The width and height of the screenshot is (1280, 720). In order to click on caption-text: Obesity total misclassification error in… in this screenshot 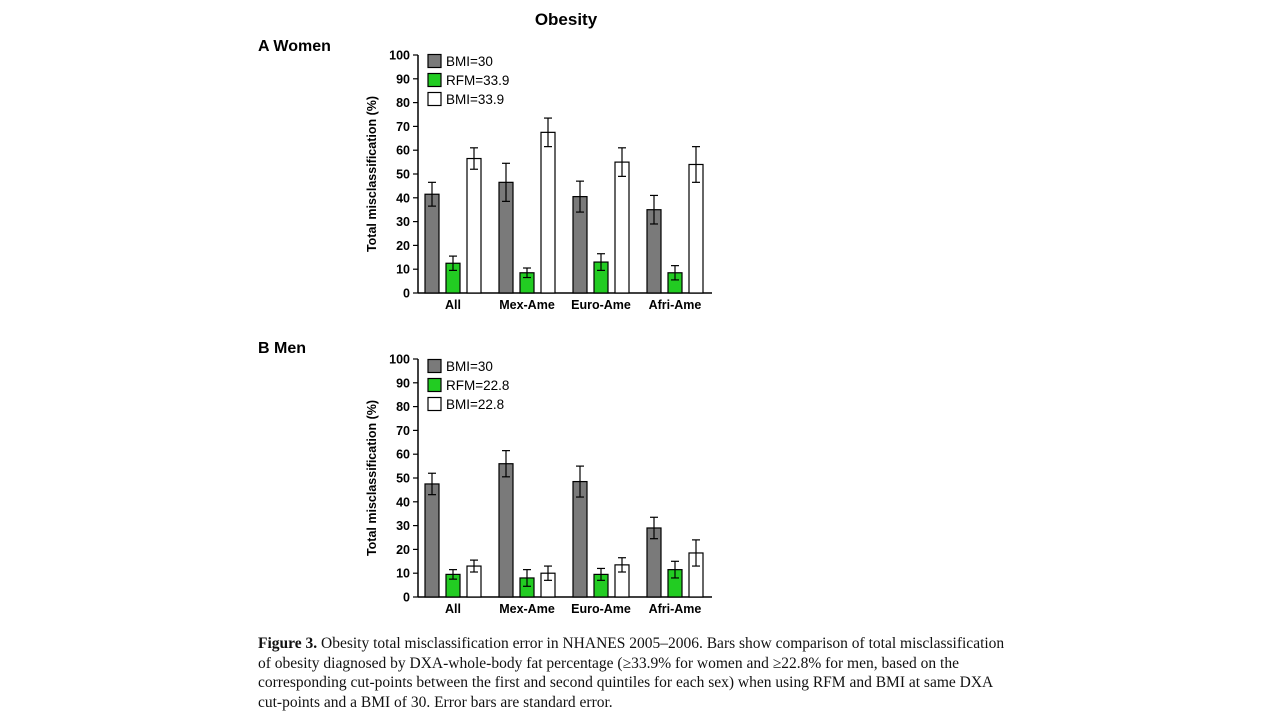, I will do `click(631, 673)`.